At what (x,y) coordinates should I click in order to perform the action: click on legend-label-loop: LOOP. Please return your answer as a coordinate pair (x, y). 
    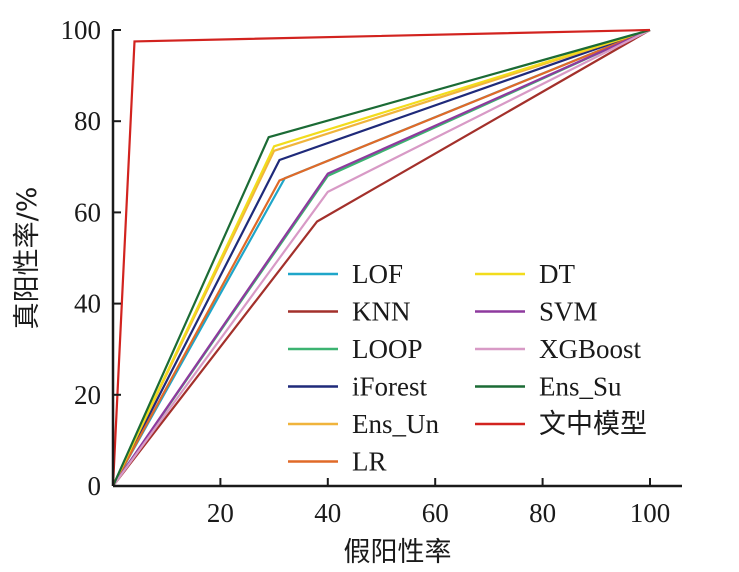
    Looking at the image, I should click on (387, 349).